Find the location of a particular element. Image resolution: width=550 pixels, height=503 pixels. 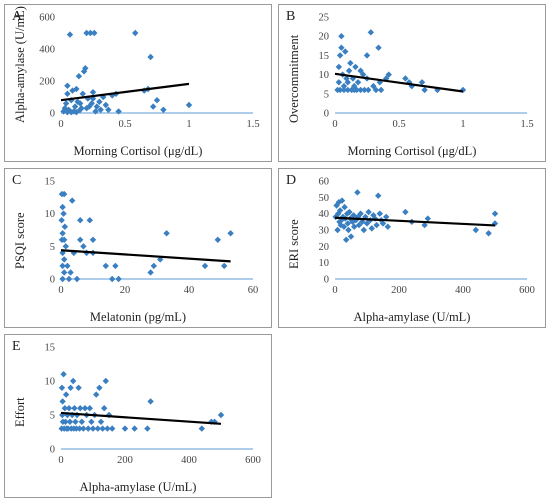

y-axis-label-d: ERI score is located at coordinates (294, 244).